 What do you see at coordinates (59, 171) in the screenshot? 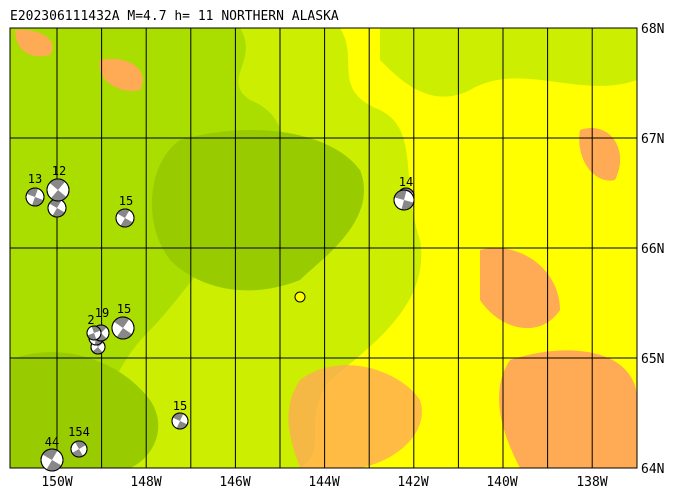
I see `event-label: 12` at bounding box center [59, 171].